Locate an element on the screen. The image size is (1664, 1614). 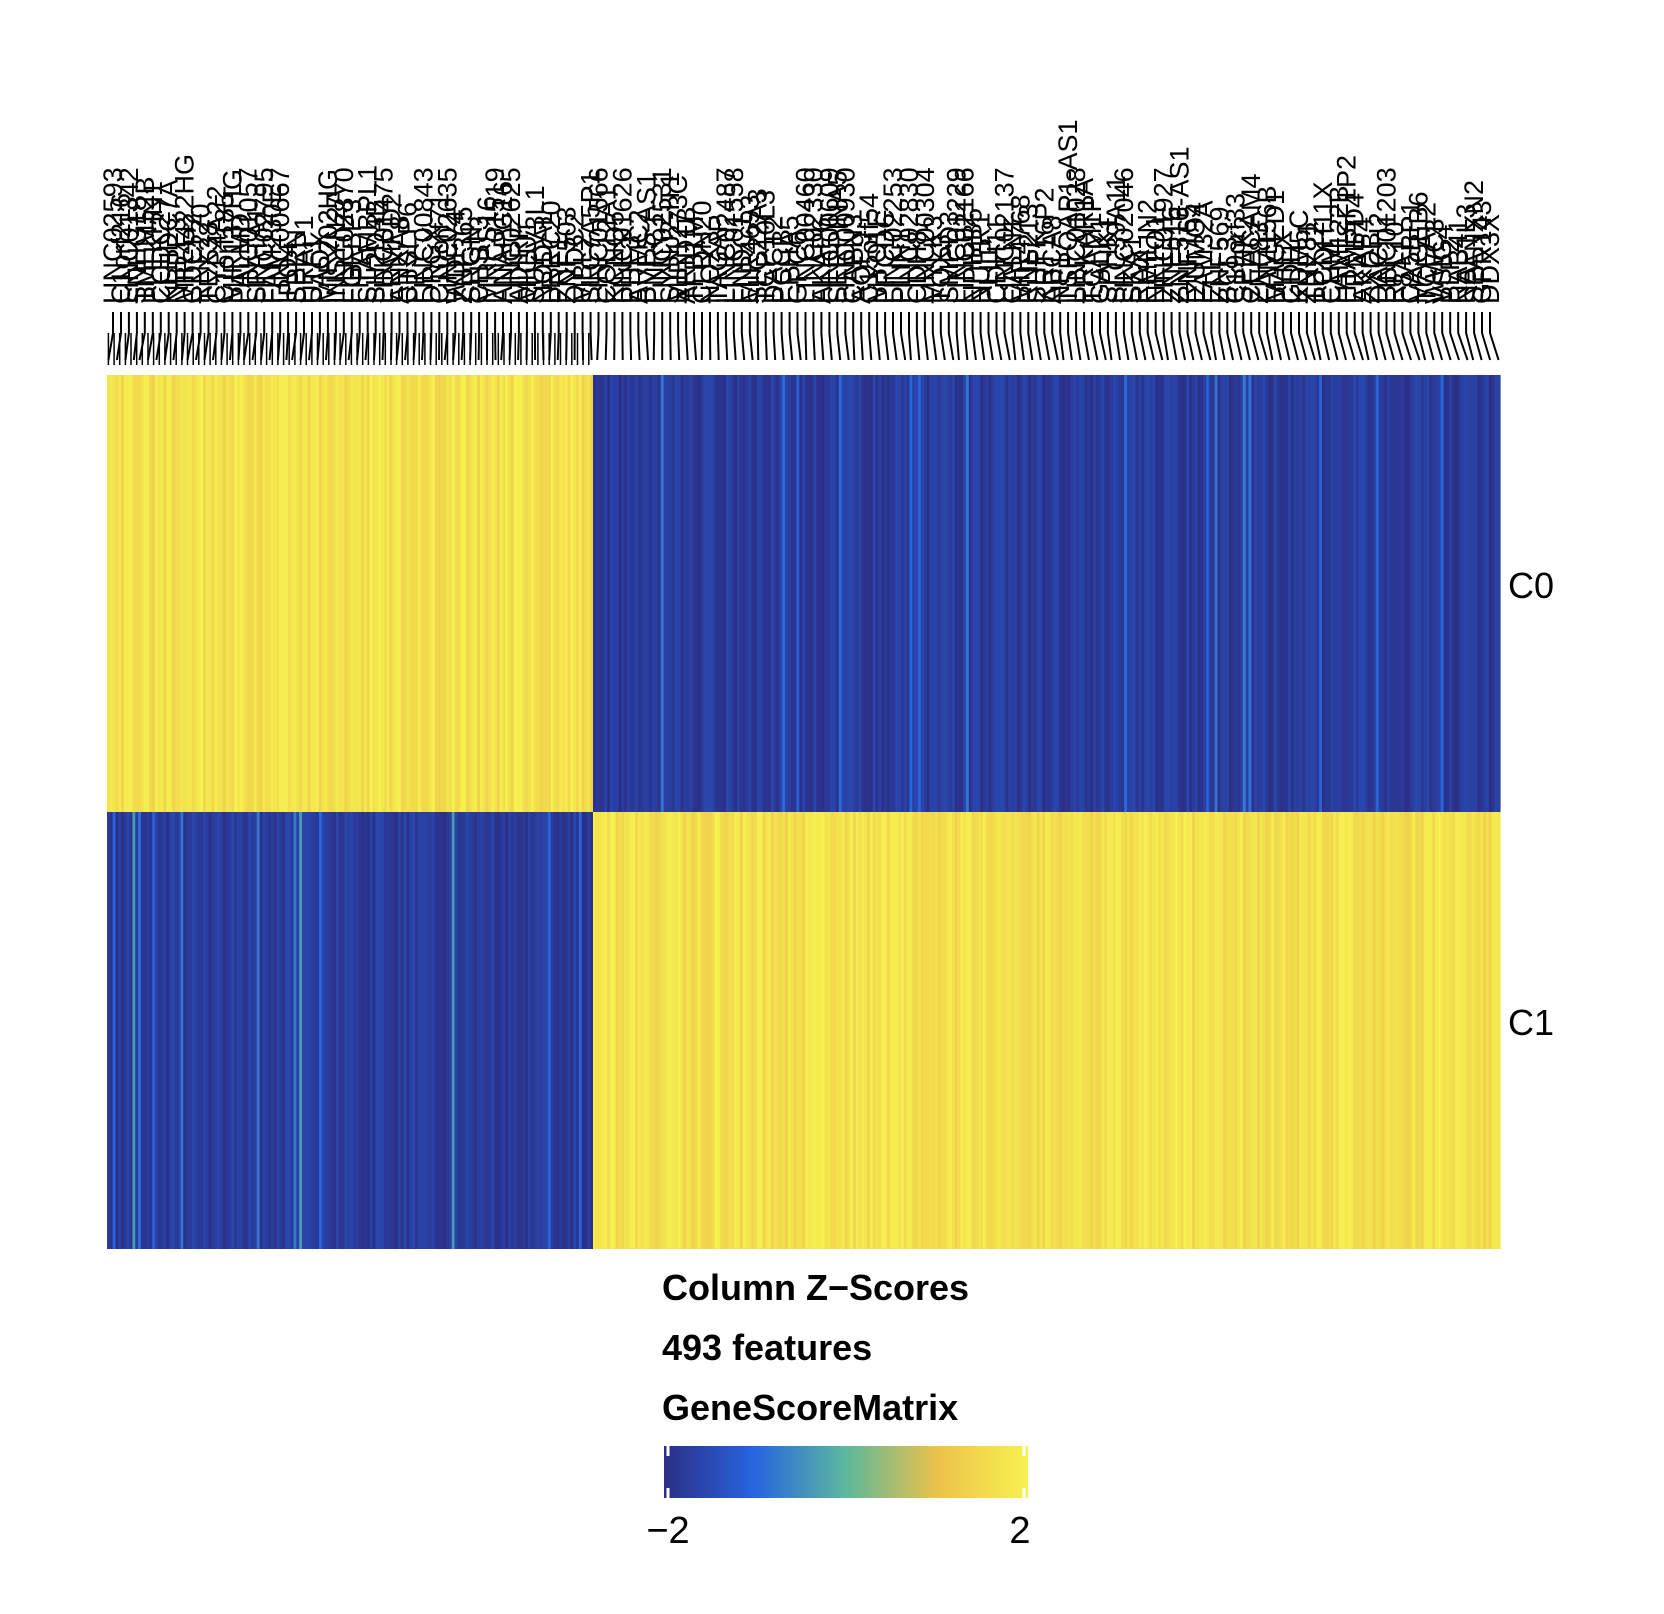
column-label: GPC6 is located at coordinates (798, 267).